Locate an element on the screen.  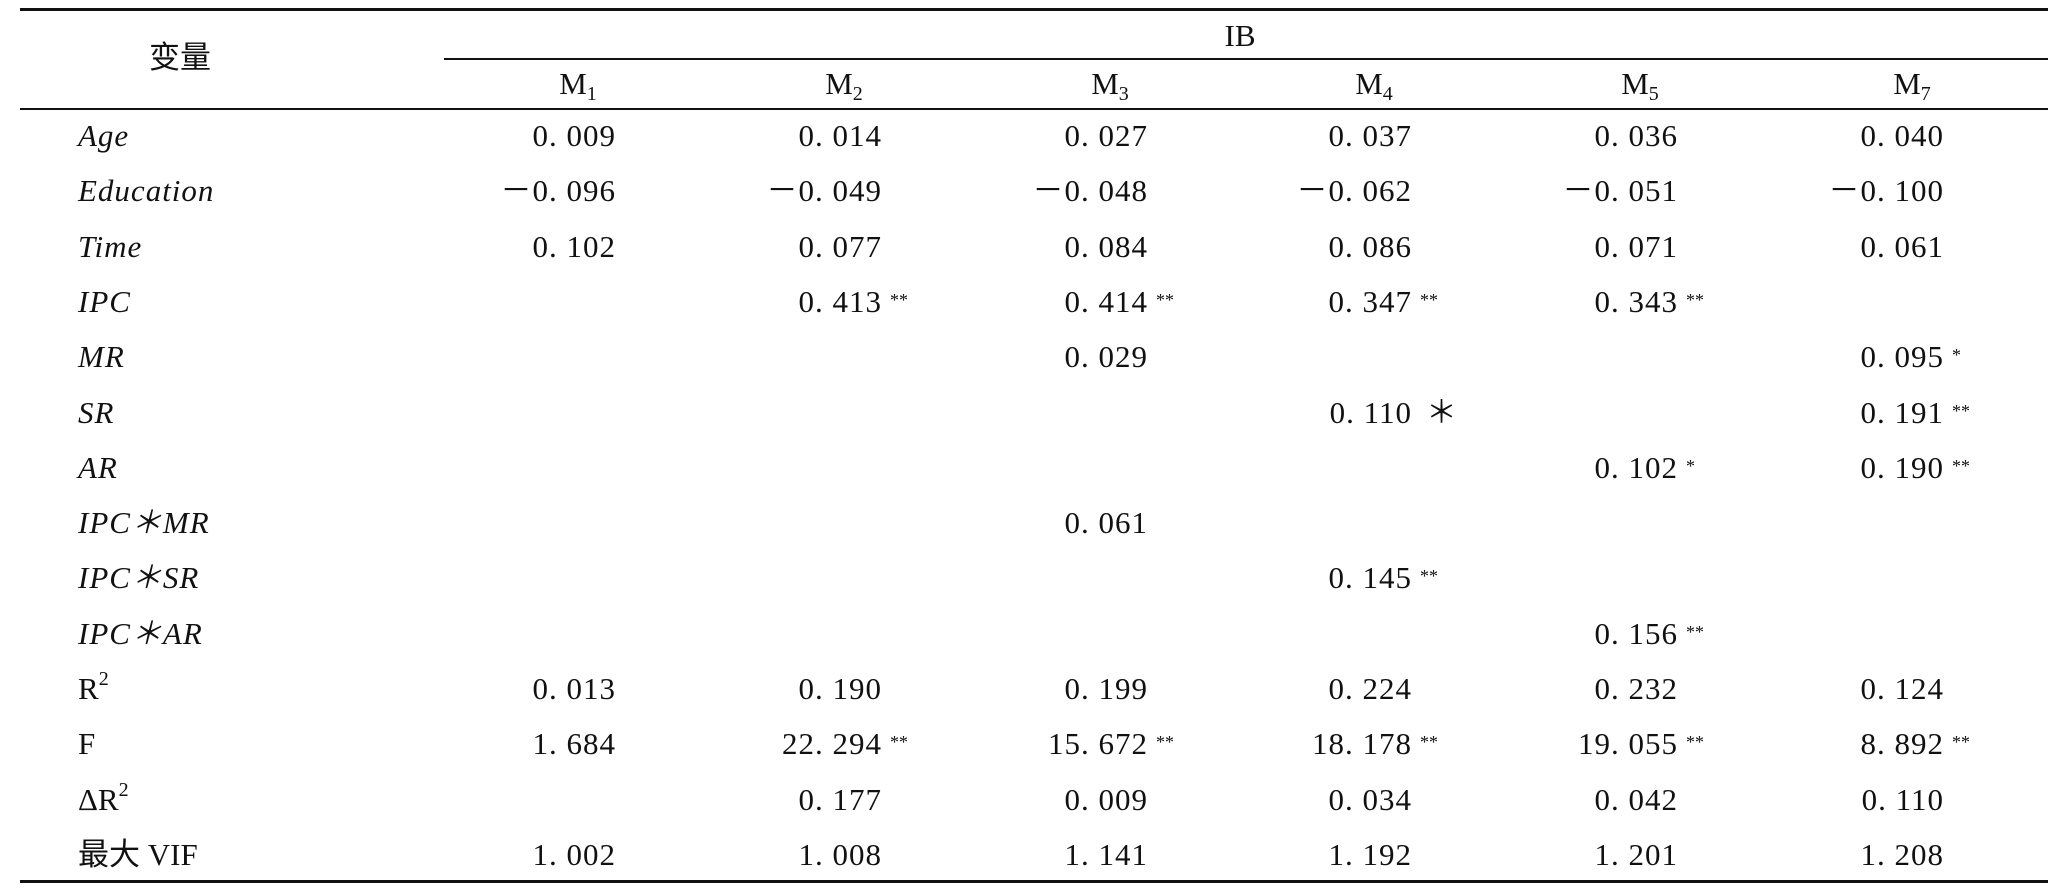
column-header-subscript: 1 is located at coordinates (591, 94).